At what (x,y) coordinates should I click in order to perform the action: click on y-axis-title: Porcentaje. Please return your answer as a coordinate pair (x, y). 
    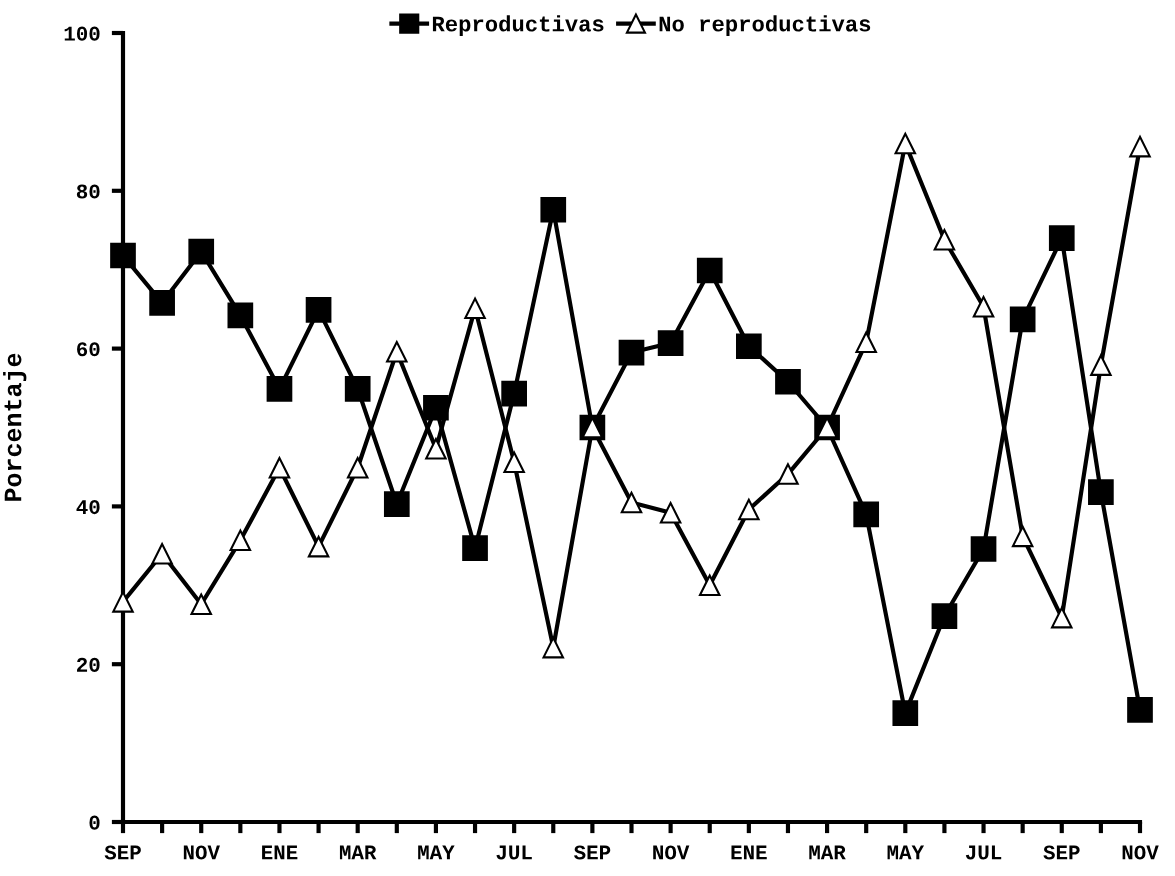
    Looking at the image, I should click on (15, 427).